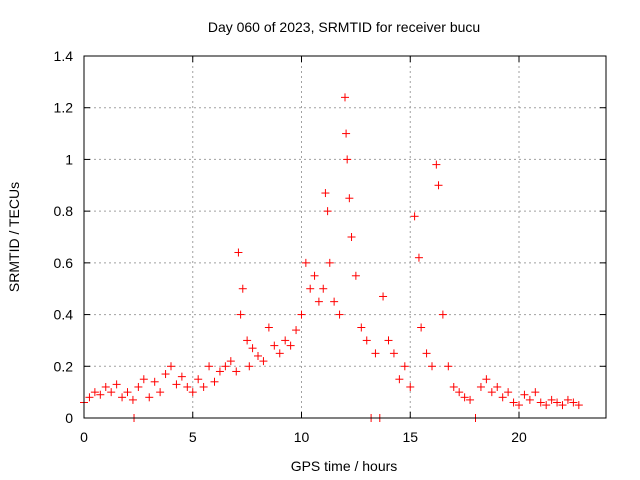 The width and height of the screenshot is (640, 480). Describe the element at coordinates (64, 263) in the screenshot. I see `y-tick-label: 0.6` at that location.